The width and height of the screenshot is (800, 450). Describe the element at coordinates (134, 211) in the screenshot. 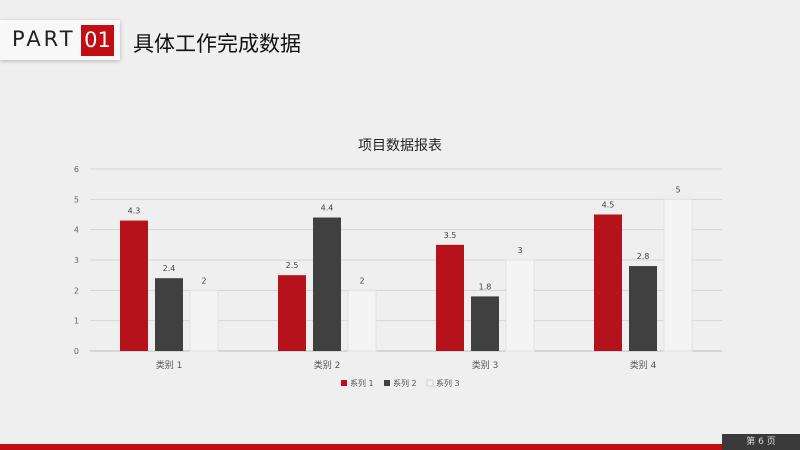

I see `data-label: 4.3` at that location.